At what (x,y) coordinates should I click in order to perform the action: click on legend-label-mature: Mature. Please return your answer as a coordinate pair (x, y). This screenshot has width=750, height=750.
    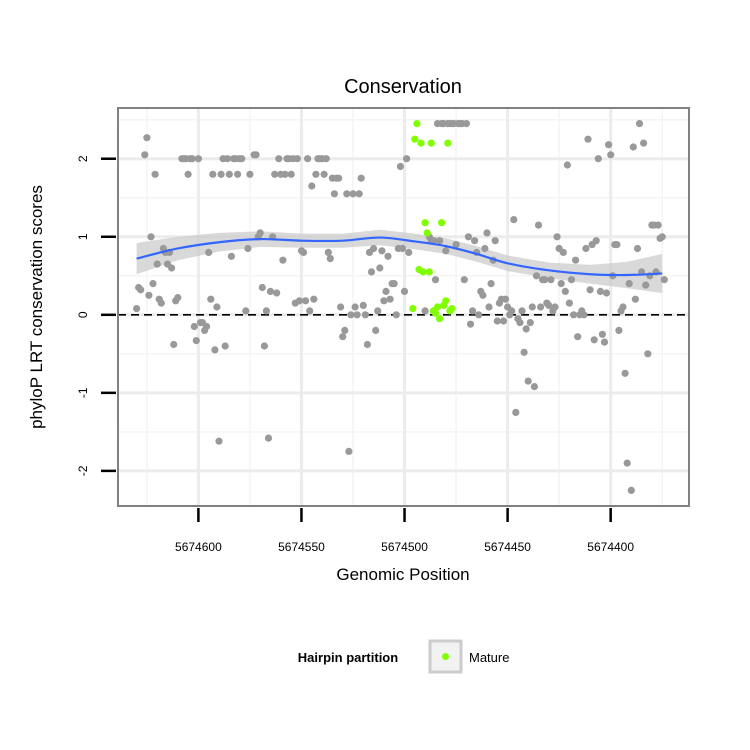
    Looking at the image, I should click on (489, 657).